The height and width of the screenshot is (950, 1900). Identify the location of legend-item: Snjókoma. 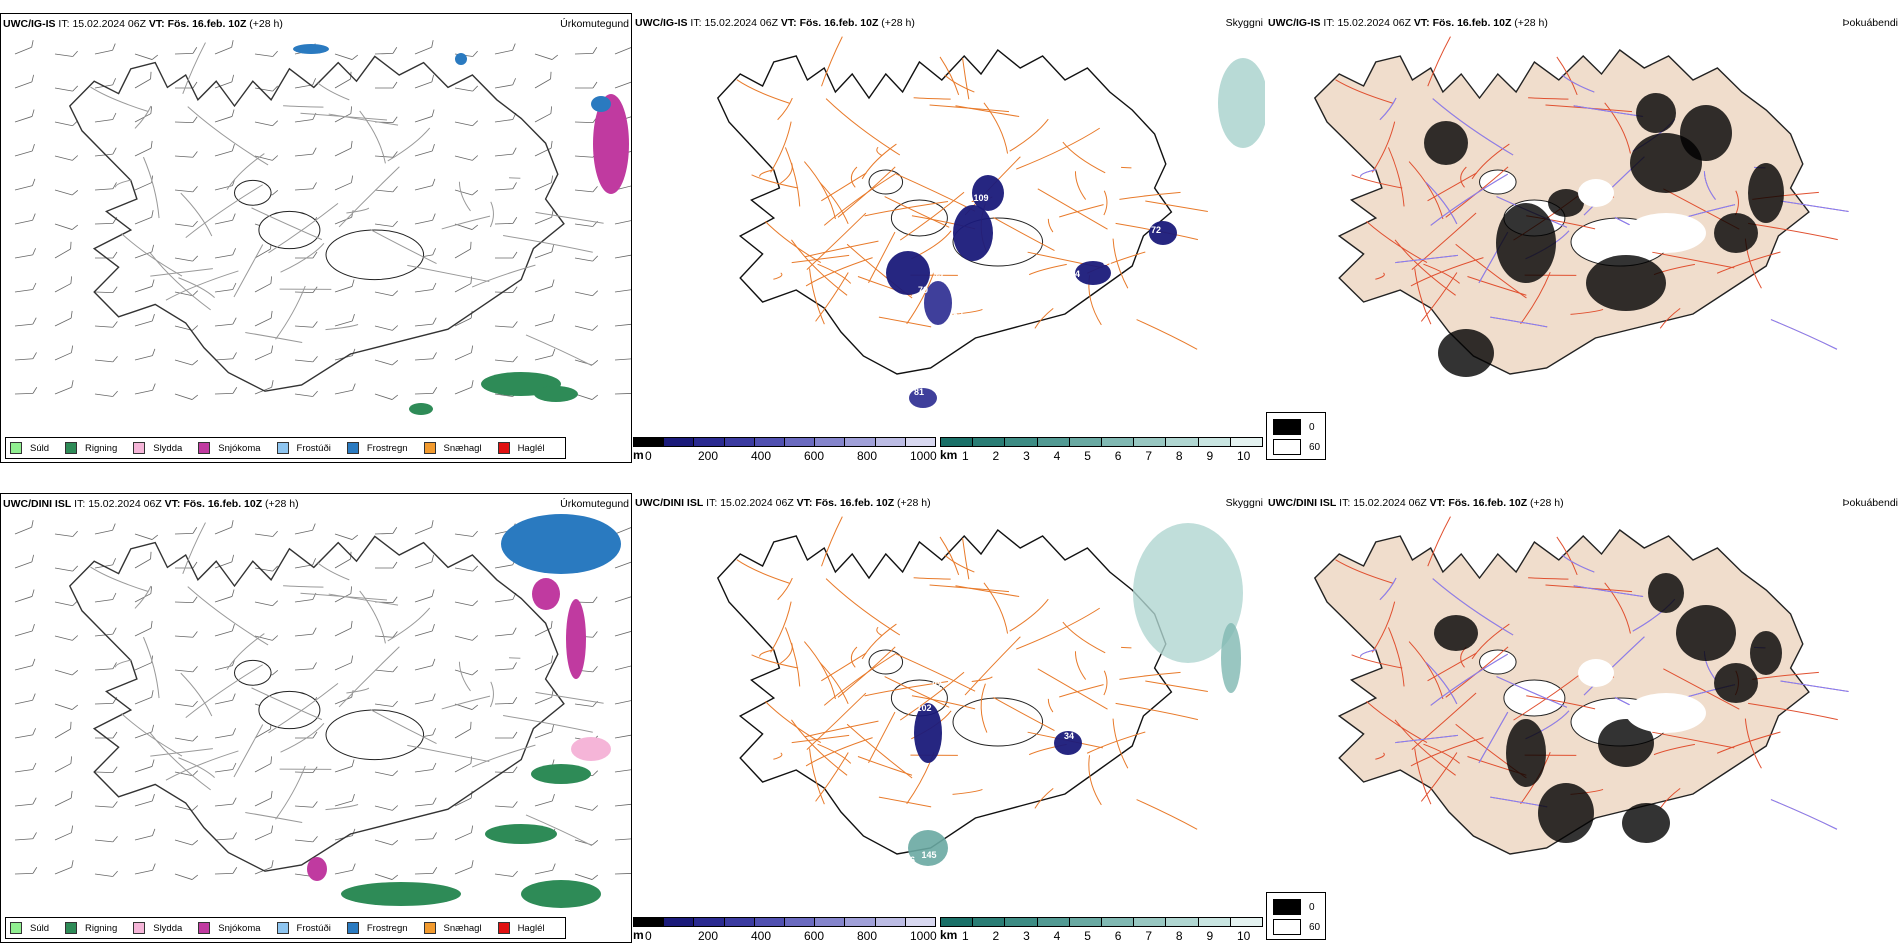
(229, 448).